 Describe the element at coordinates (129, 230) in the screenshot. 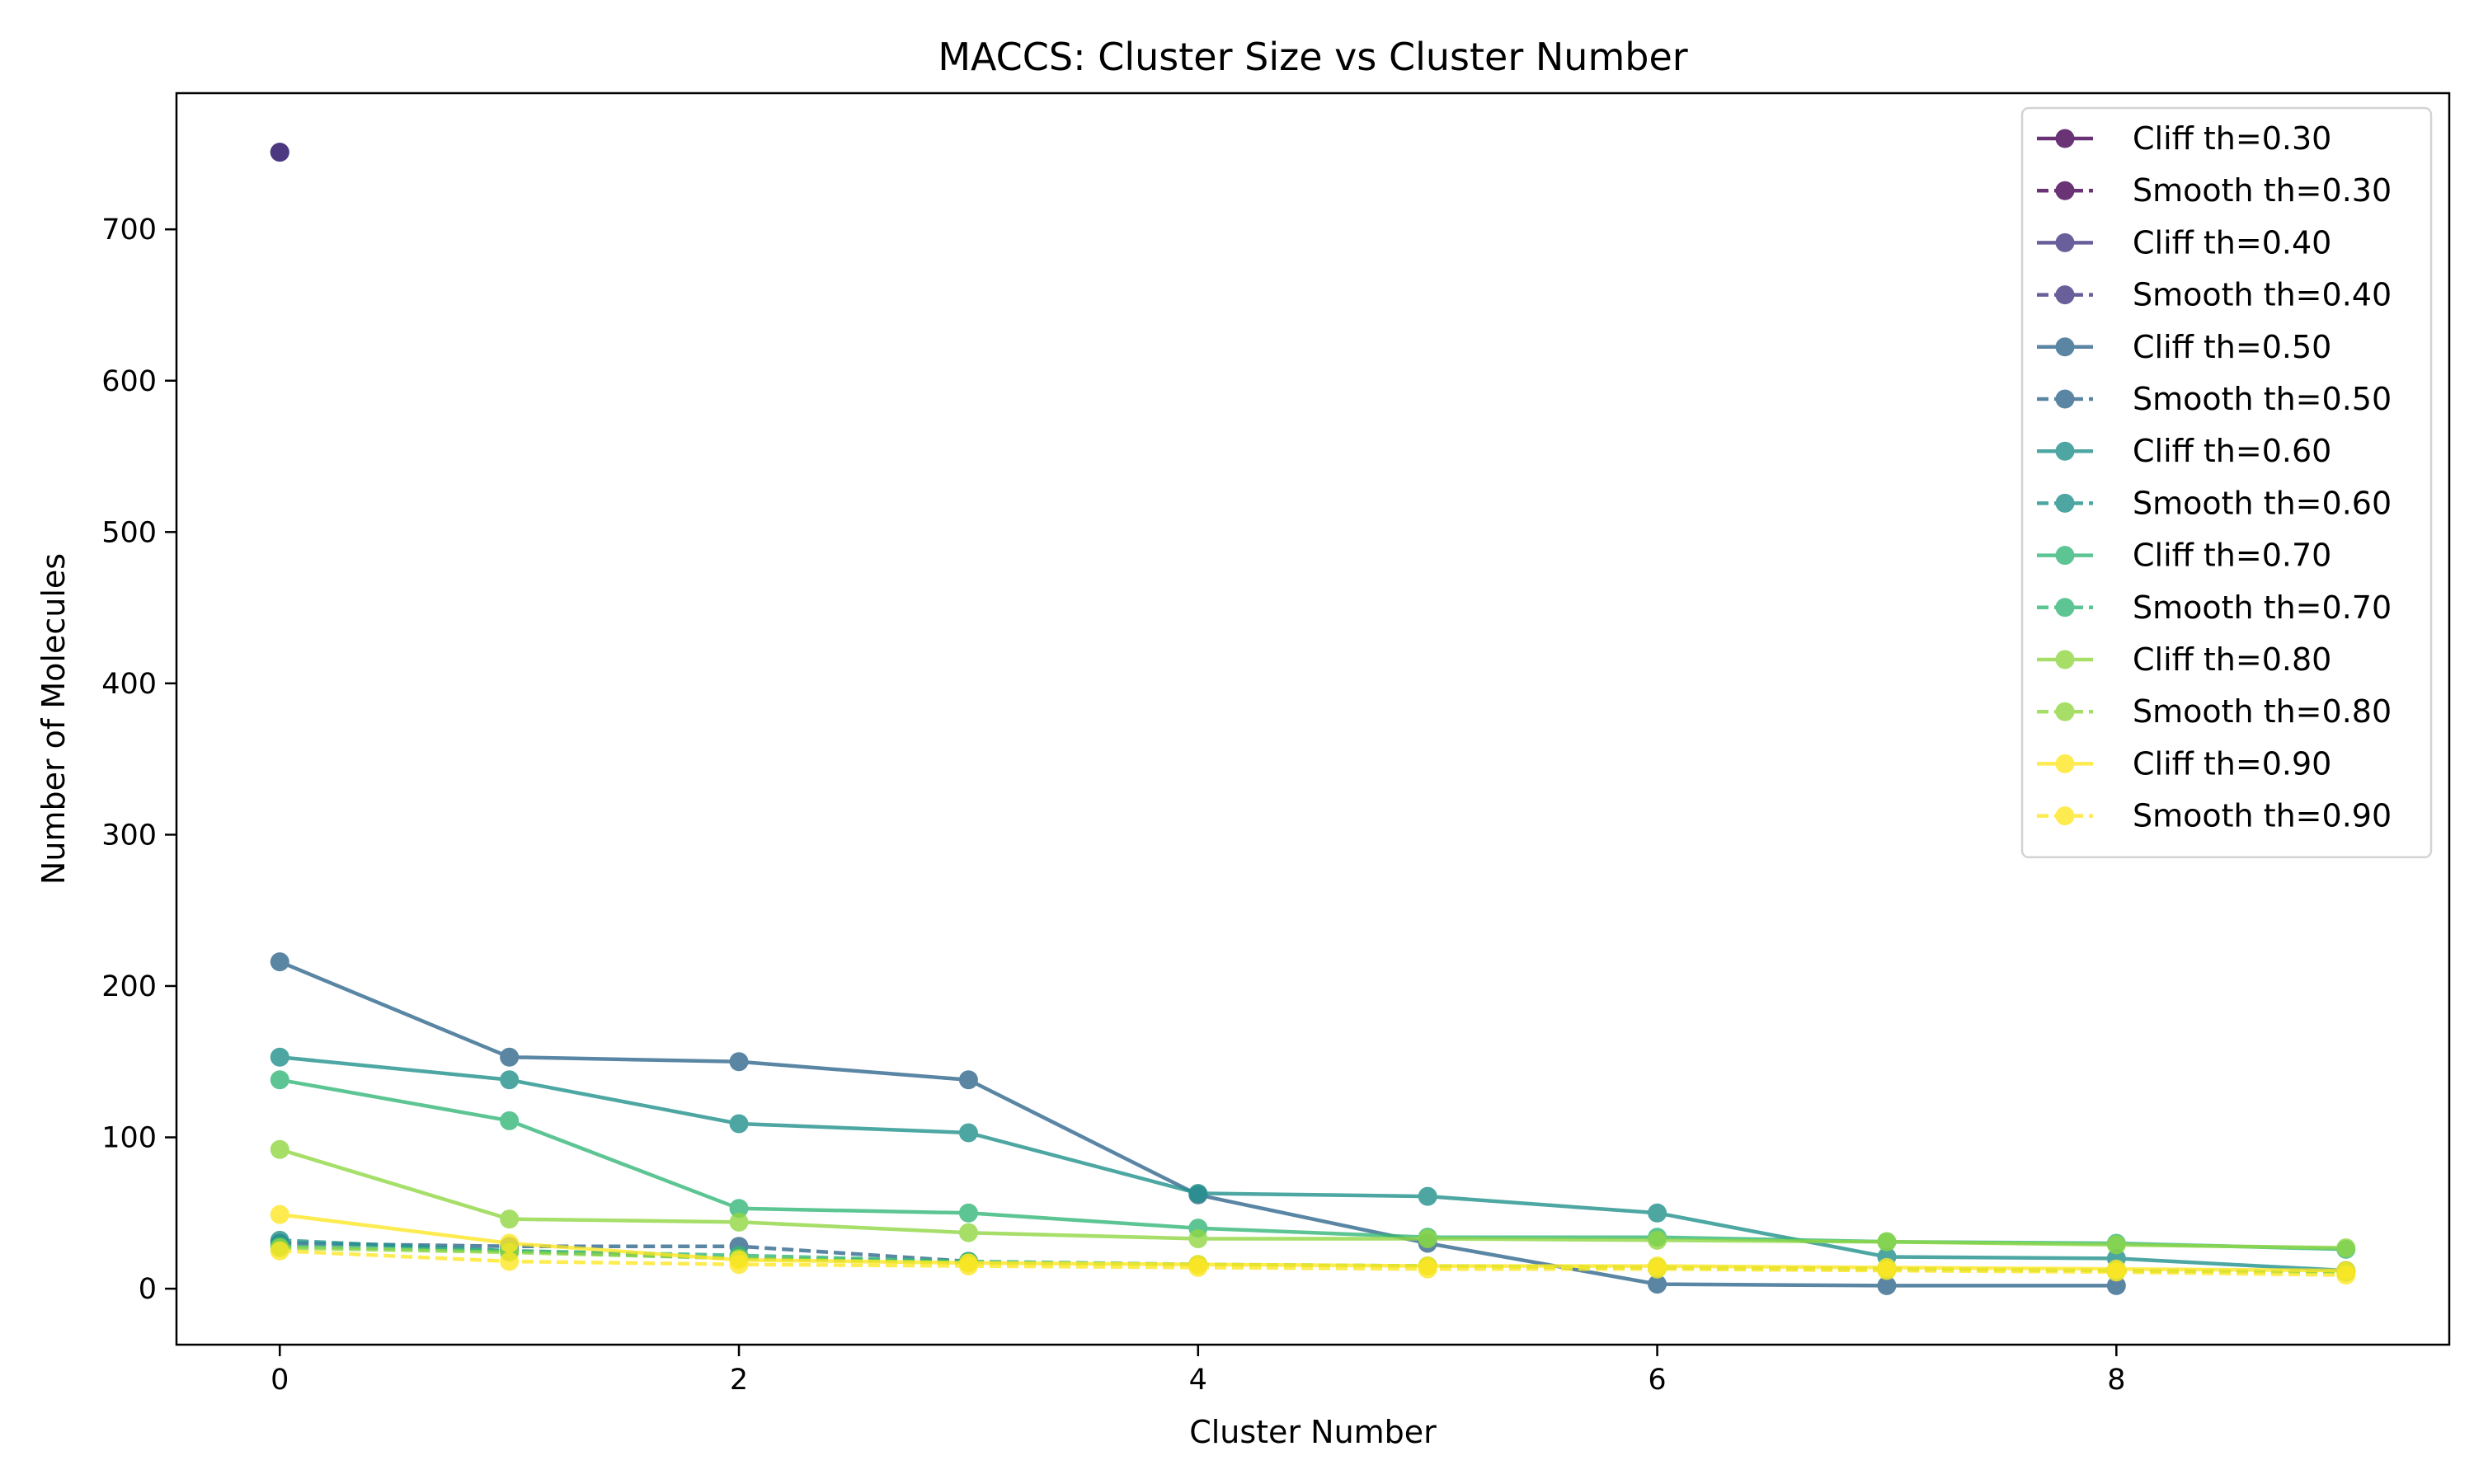

I see `y-tick-label: 700` at that location.